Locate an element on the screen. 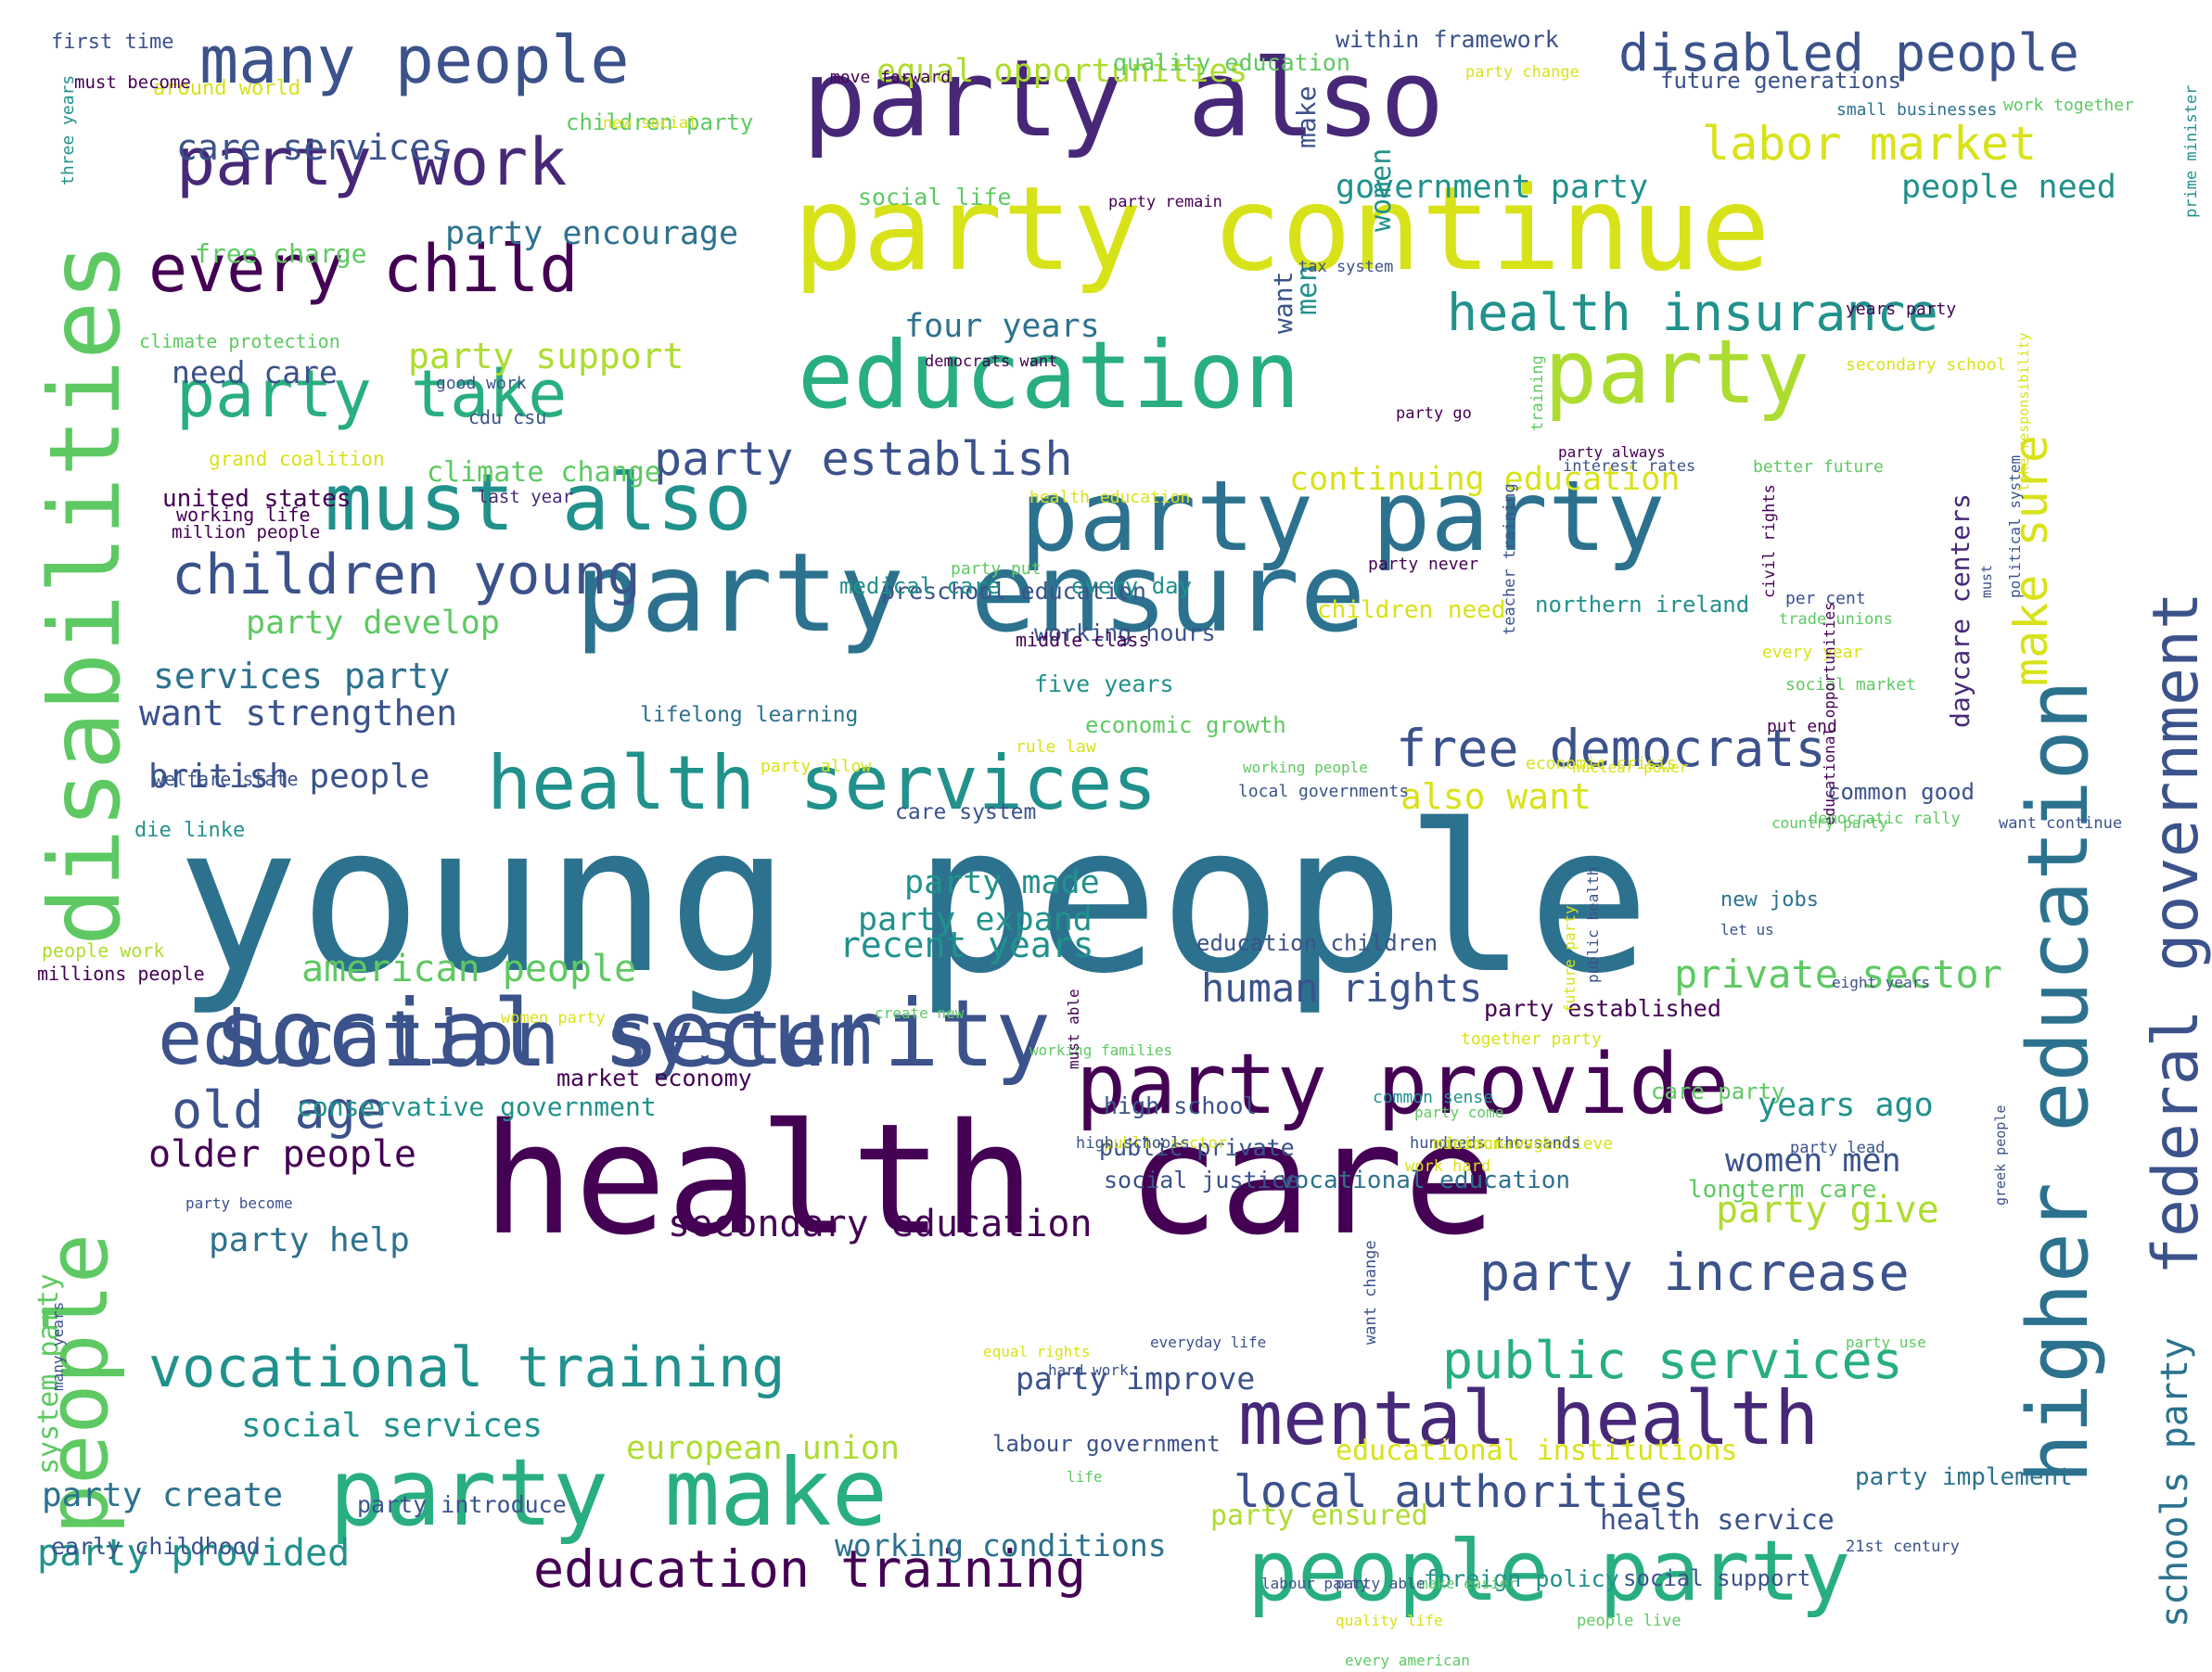 The width and height of the screenshot is (2212, 1672). cloud-word: continuing education is located at coordinates (1485, 479).